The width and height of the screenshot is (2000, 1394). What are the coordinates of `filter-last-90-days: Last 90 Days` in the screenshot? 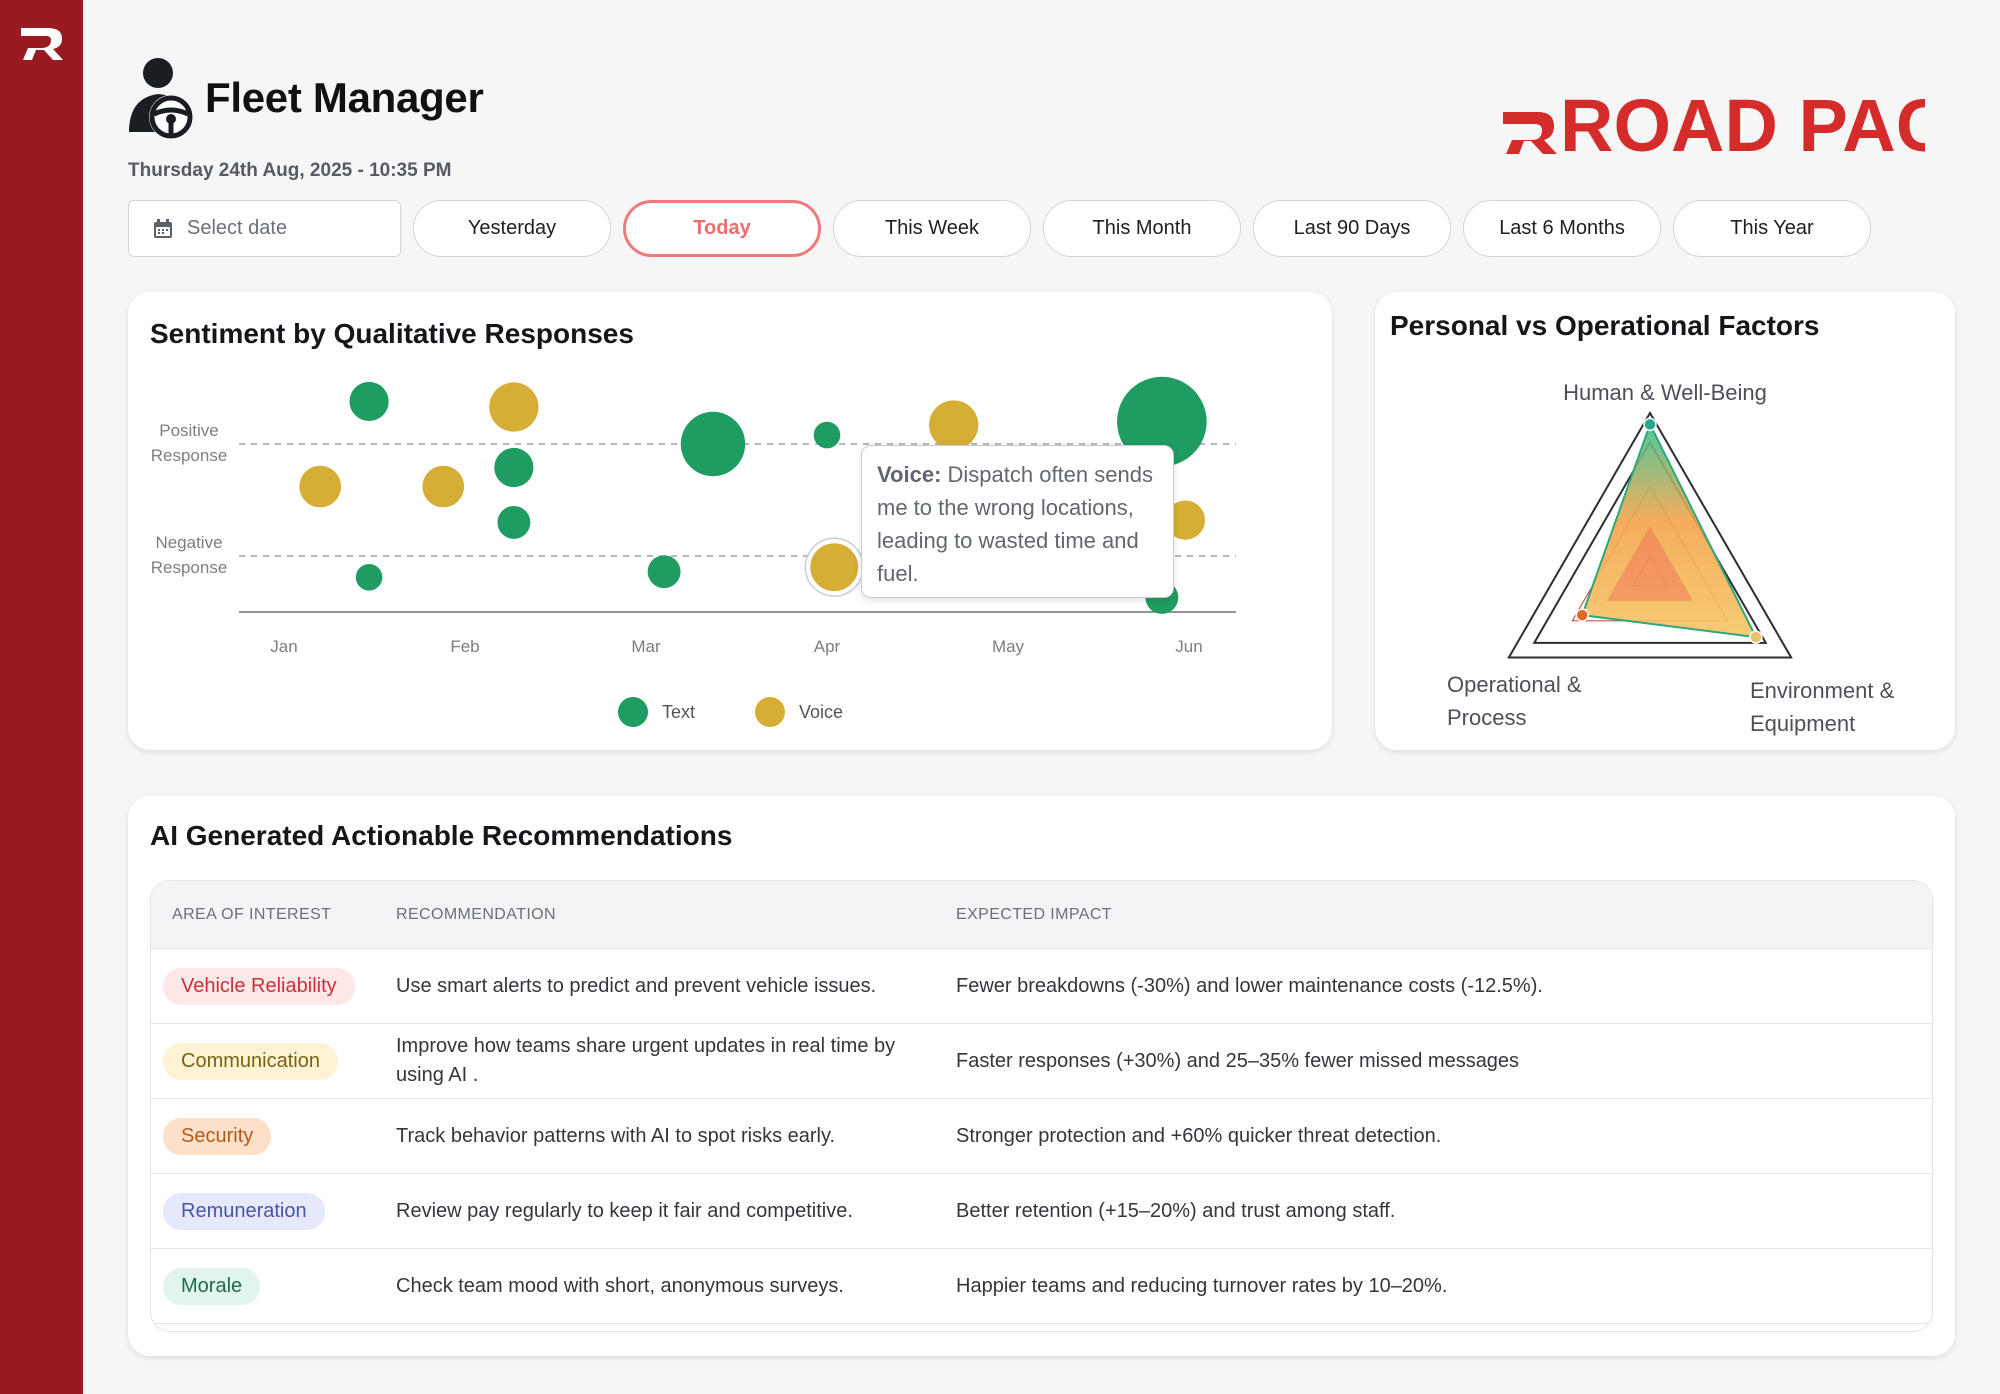 It's located at (1352, 228).